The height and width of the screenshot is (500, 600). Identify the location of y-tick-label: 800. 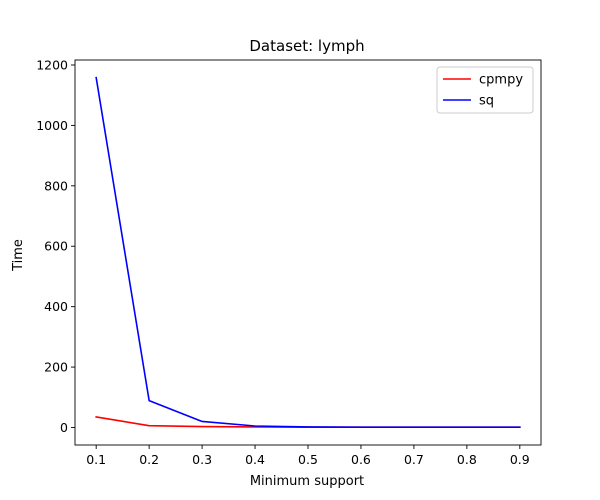
(56, 185).